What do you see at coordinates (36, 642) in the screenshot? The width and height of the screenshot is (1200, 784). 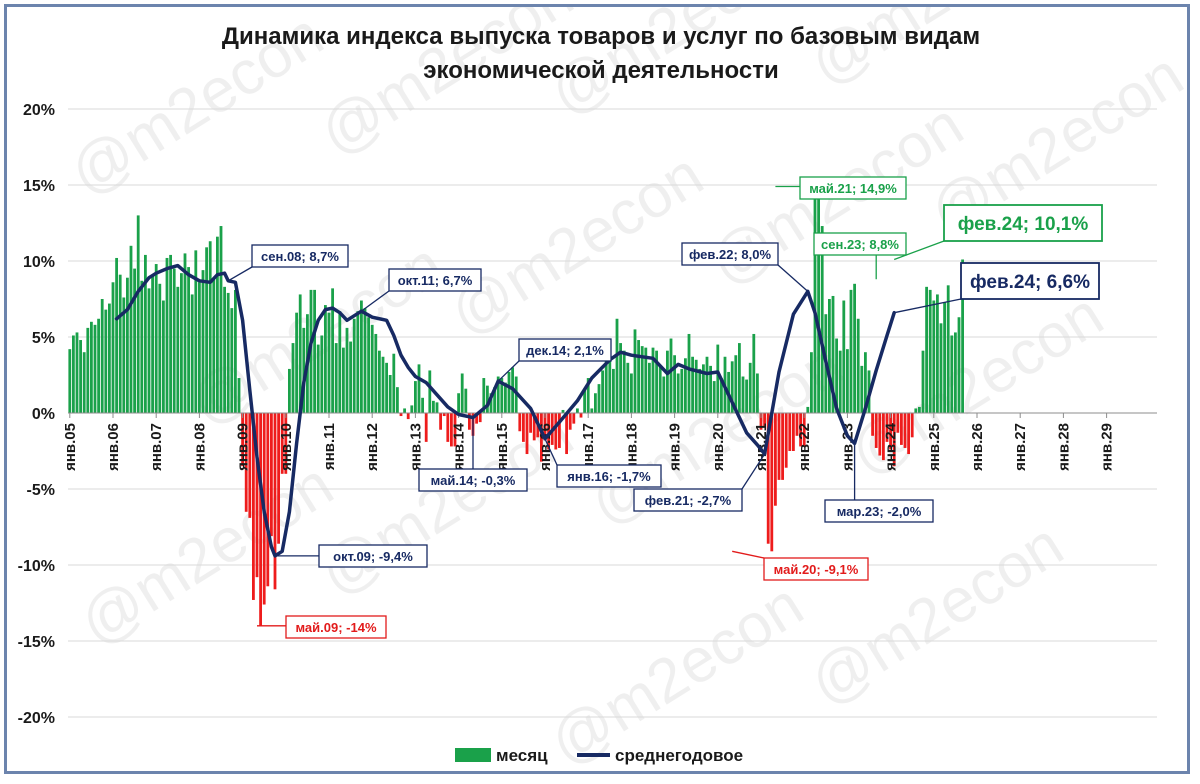 I see `y-tick-label-7: -15%` at bounding box center [36, 642].